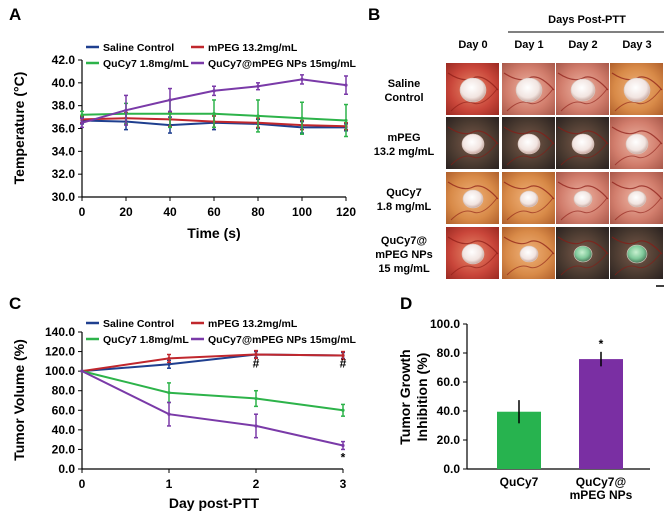  I want to click on panel-d-asterisk: *, so click(601, 344).